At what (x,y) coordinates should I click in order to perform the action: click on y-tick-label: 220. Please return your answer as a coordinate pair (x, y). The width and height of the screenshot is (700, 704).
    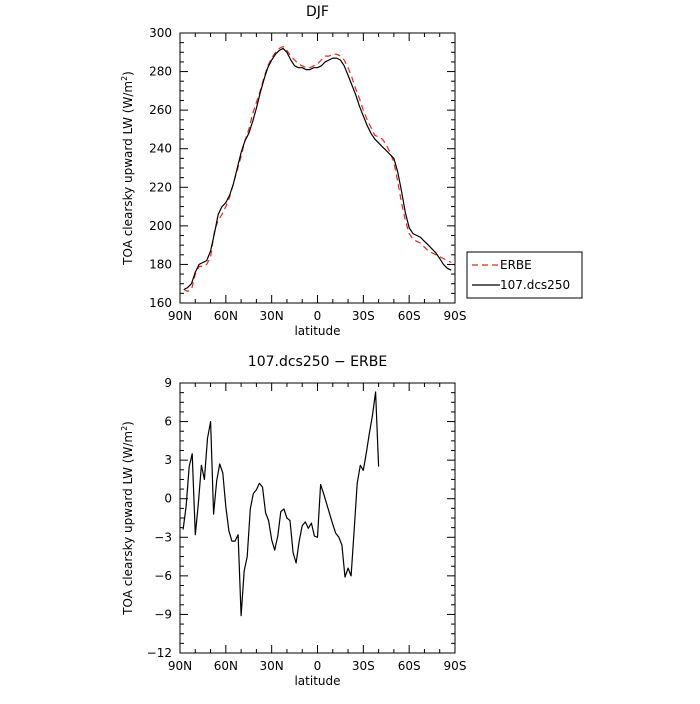
    Looking at the image, I should click on (160, 187).